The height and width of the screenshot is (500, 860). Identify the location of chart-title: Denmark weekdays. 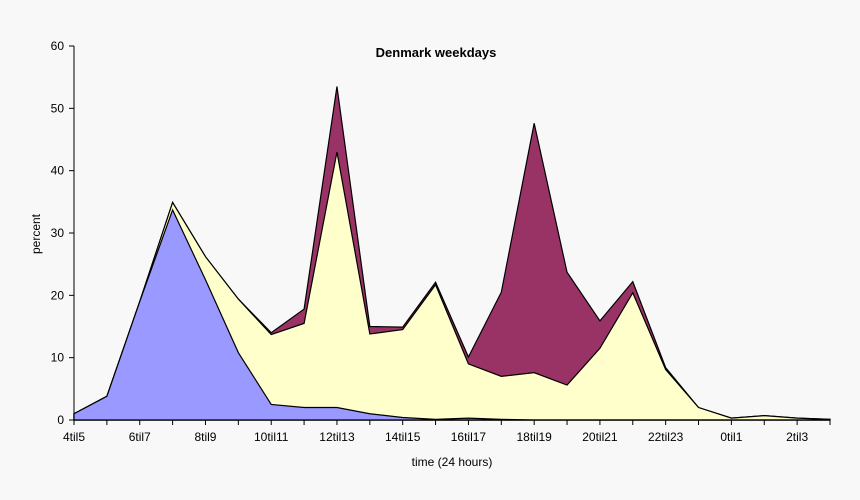
(436, 52).